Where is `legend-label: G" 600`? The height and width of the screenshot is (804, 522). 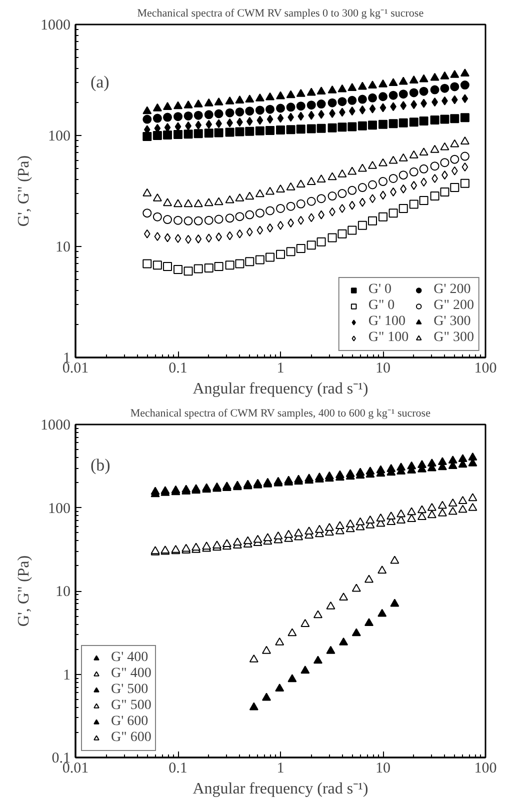 legend-label: G" 600 is located at coordinates (131, 738).